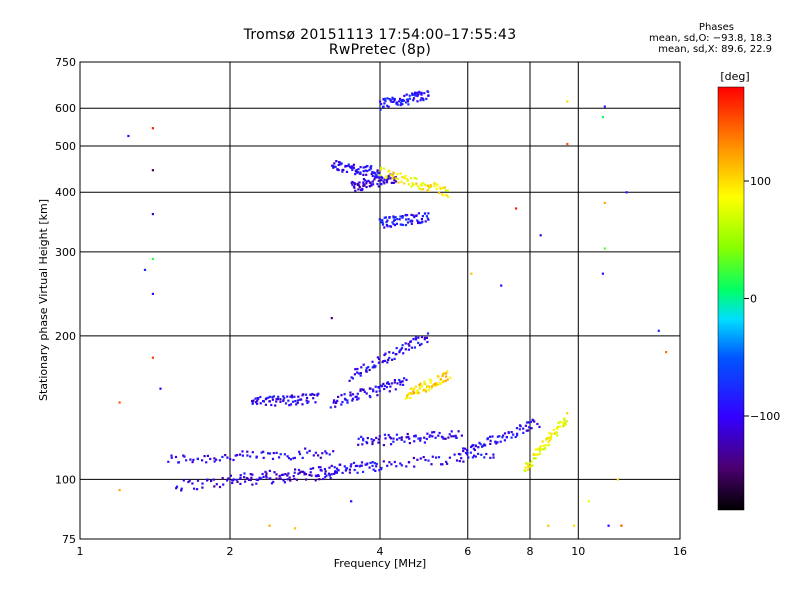 This screenshot has height=600, width=800. What do you see at coordinates (530, 551) in the screenshot?
I see `x-tick-label: 8` at bounding box center [530, 551].